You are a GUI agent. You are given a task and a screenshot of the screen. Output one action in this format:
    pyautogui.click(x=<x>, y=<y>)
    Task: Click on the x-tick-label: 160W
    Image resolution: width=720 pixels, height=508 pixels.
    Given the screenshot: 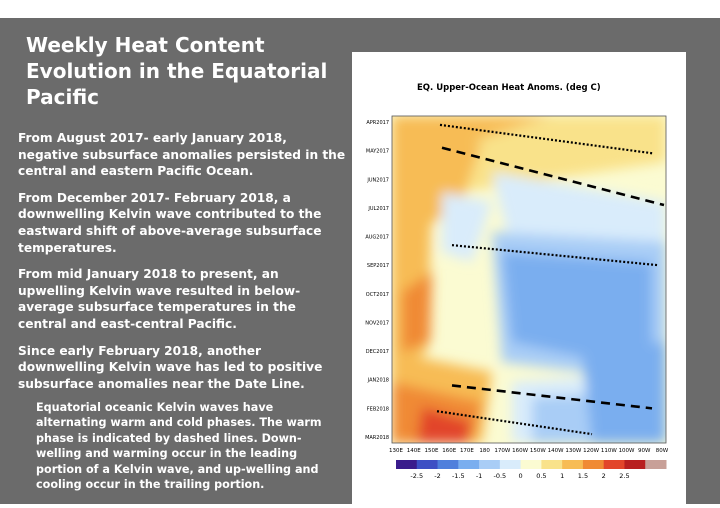 What is the action you would take?
    pyautogui.click(x=520, y=451)
    